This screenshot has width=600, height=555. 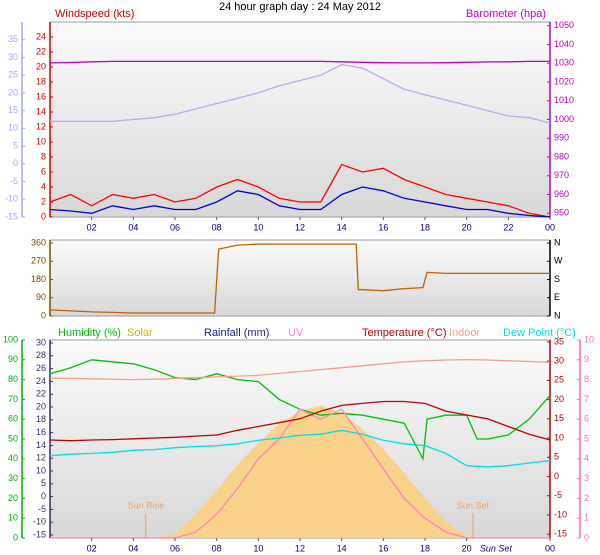 What do you see at coordinates (10, 339) in the screenshot?
I see `y-tick-label: 100` at bounding box center [10, 339].